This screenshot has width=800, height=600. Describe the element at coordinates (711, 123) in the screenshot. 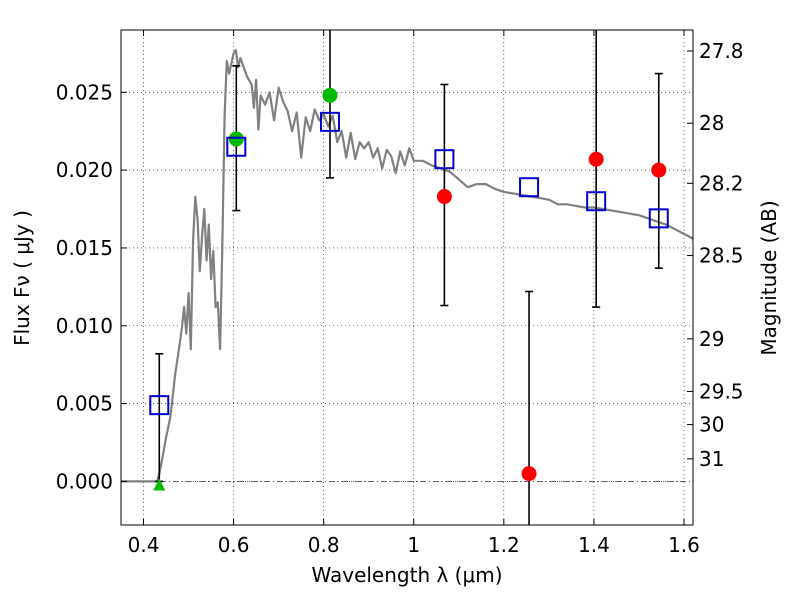

I see `y2-tick-label: 28` at that location.